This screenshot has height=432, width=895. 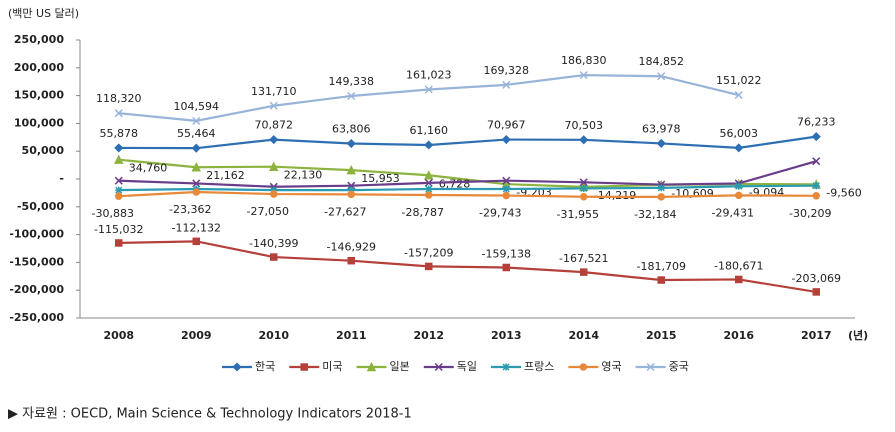 What do you see at coordinates (455, 183) in the screenshot?
I see `data-label: 6,728` at bounding box center [455, 183].